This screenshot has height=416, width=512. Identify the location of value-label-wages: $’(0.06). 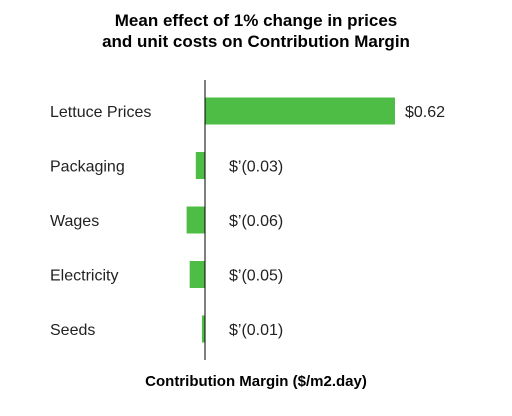
(256, 221).